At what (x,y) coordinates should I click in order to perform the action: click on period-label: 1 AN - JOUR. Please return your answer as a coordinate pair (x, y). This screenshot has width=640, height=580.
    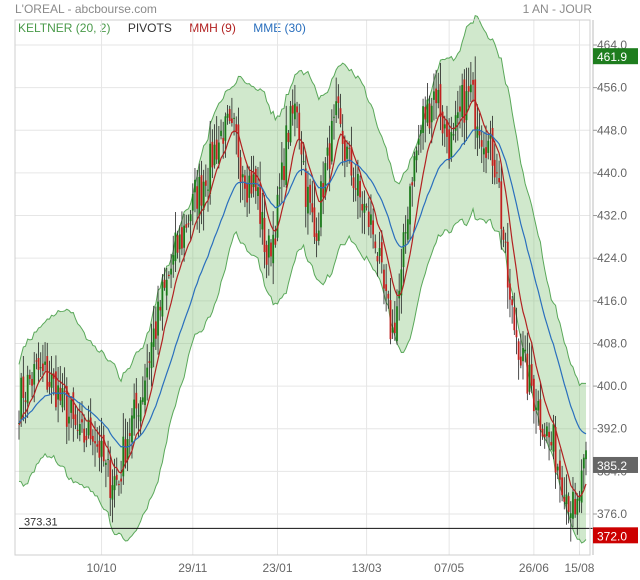
    Looking at the image, I should click on (557, 9).